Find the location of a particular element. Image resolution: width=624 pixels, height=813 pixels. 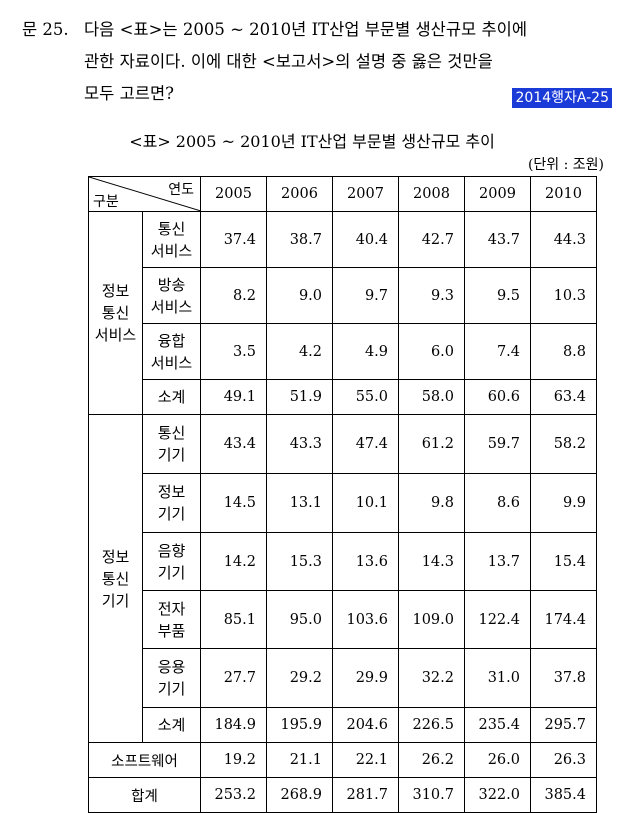

value-cell: 204.6 is located at coordinates (365, 725).